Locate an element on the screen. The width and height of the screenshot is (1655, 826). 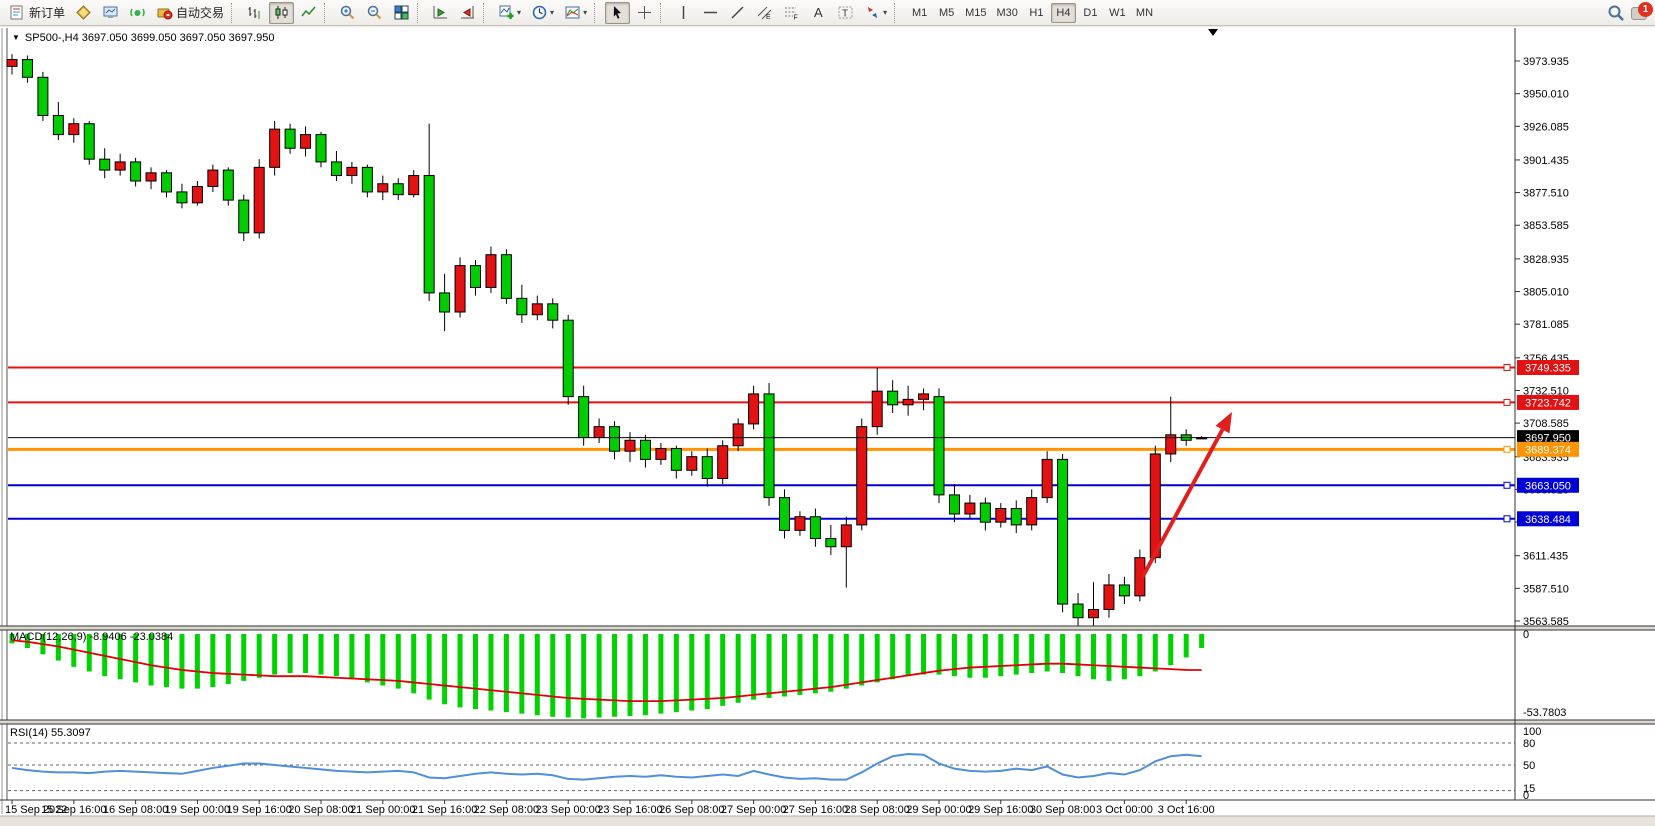
price-tick-label: 3926.085 is located at coordinates (1546, 127).